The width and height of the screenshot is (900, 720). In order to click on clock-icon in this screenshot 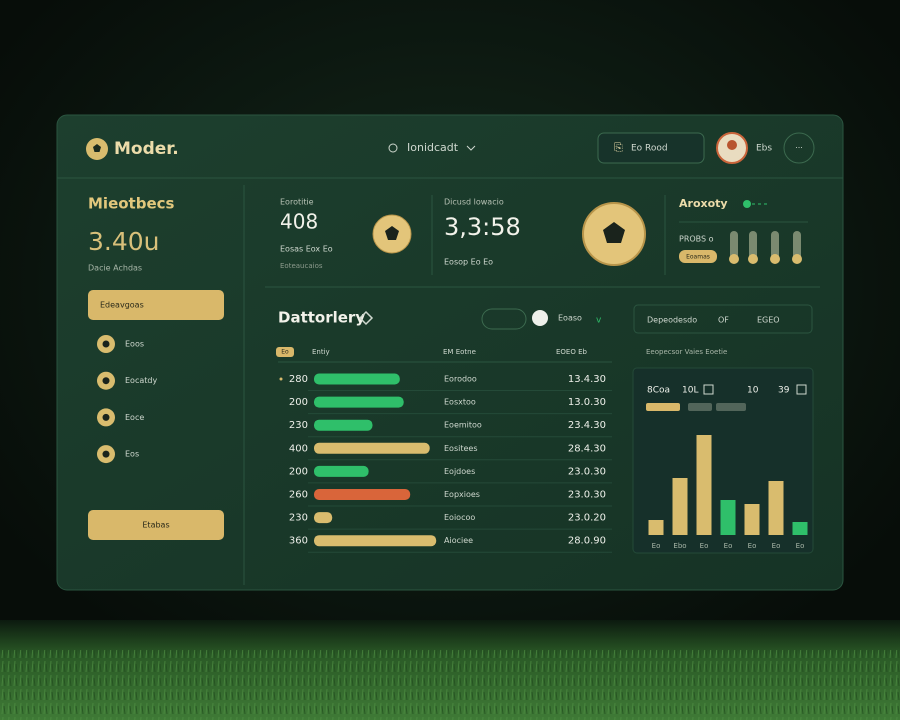, I will do `click(540, 318)`.